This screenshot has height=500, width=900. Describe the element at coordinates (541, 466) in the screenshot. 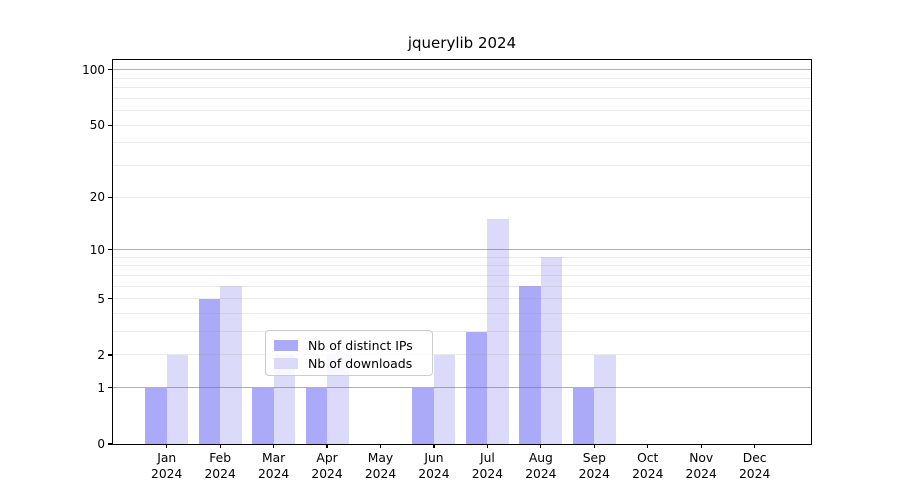

I see `x-tick-label-aug: Aug 2024` at that location.